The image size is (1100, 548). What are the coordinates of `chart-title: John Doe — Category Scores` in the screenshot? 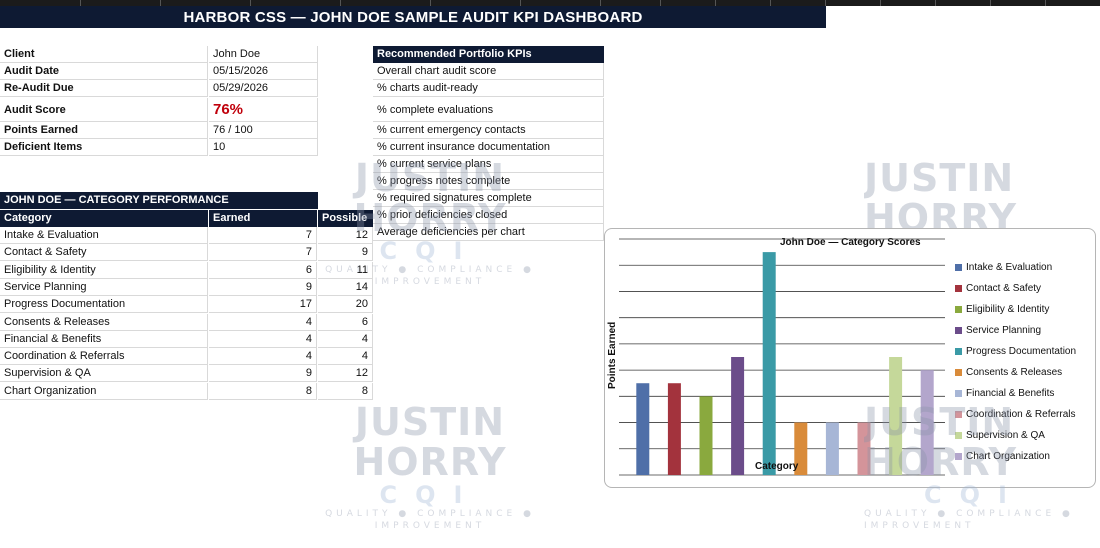 It's located at (850, 242).